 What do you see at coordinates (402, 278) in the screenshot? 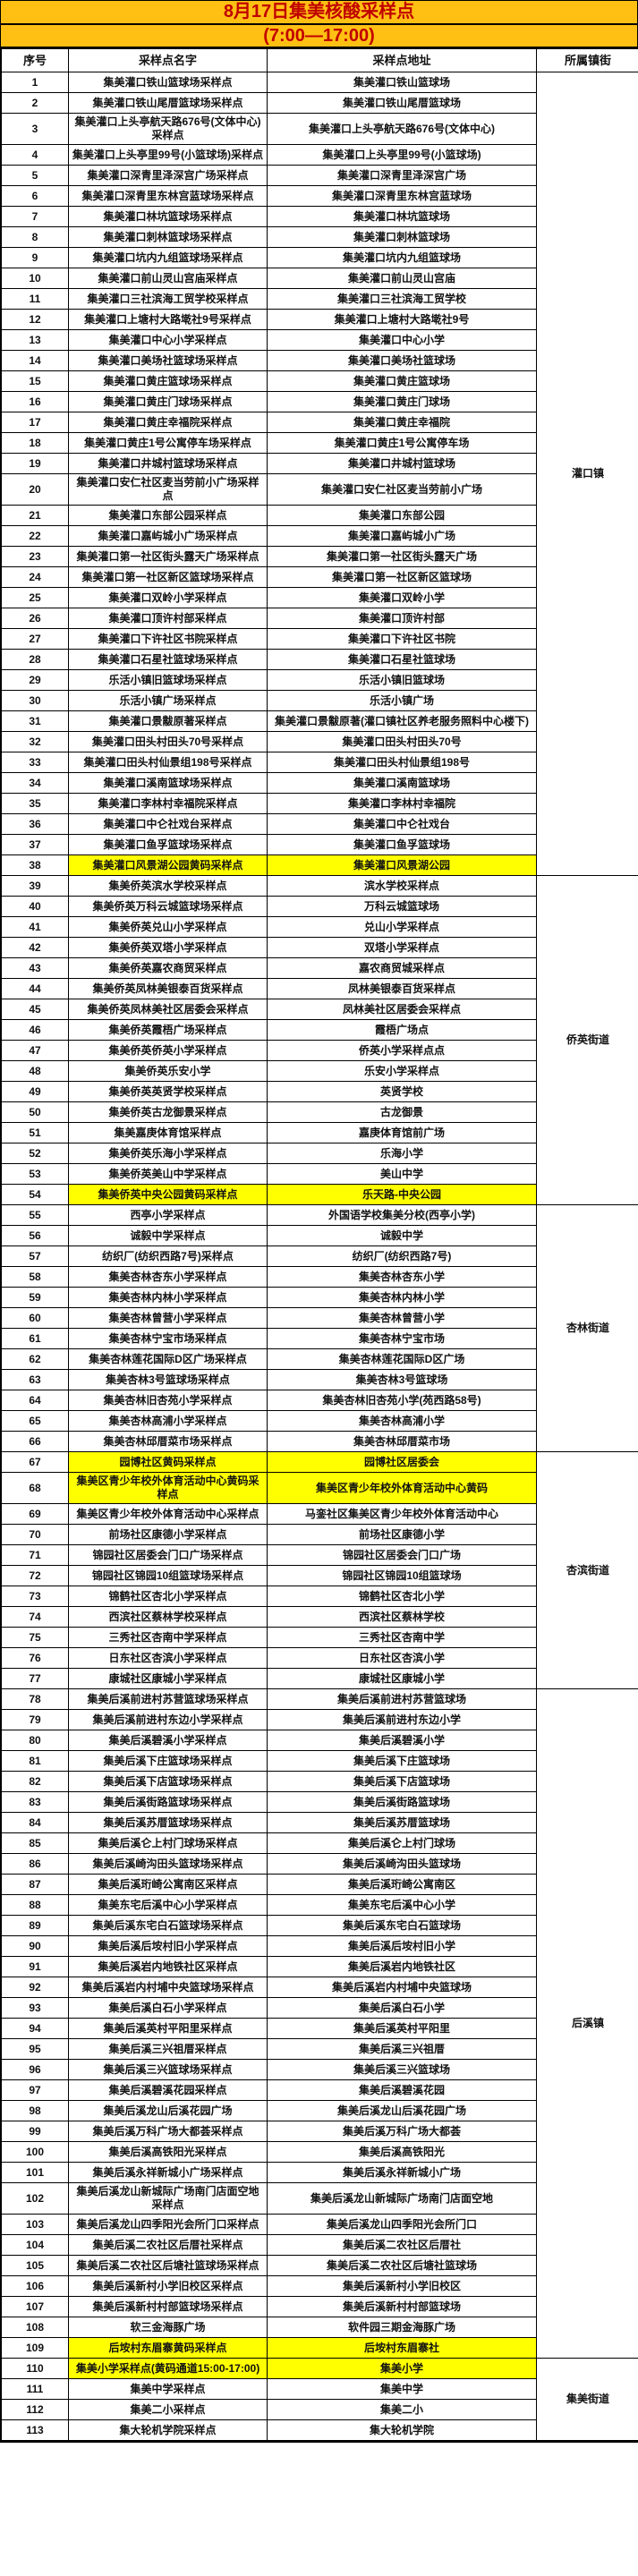
I see `site-address-cell: 集美灌口前山灵山宫庙` at bounding box center [402, 278].